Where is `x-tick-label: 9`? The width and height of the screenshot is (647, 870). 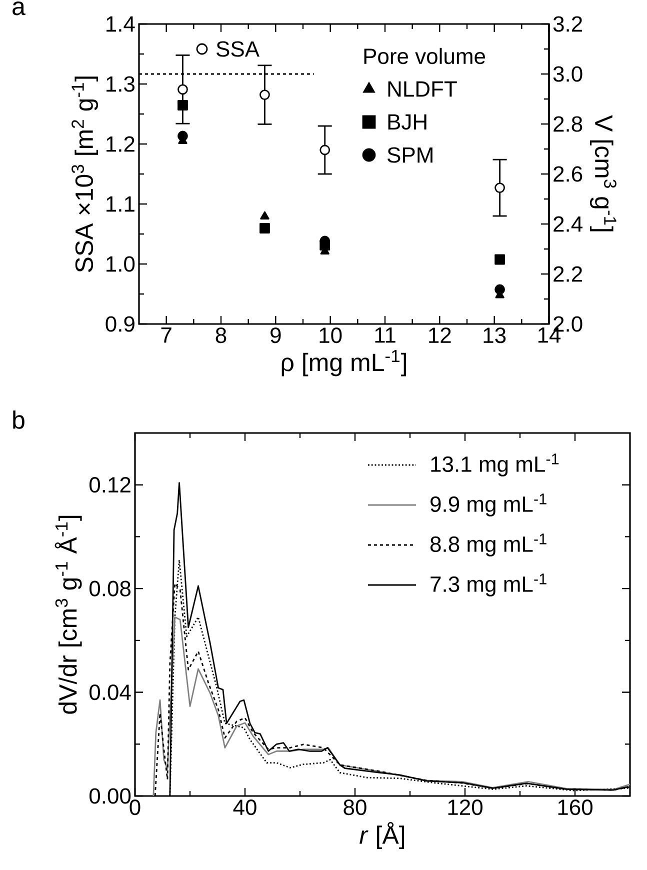
x-tick-label: 9 is located at coordinates (275, 336).